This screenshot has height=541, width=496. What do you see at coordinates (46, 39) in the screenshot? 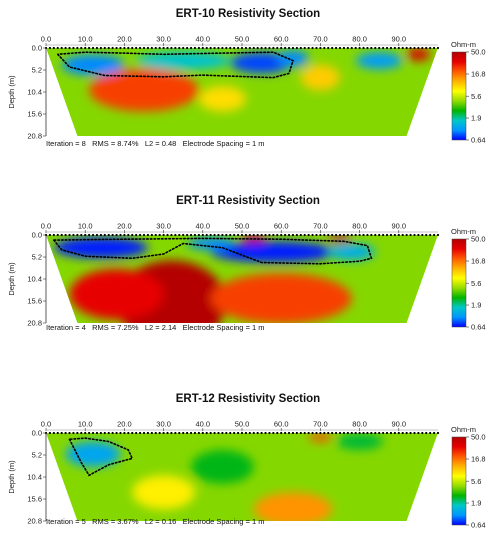
I see `x-tick-label: 0.0` at bounding box center [46, 39].